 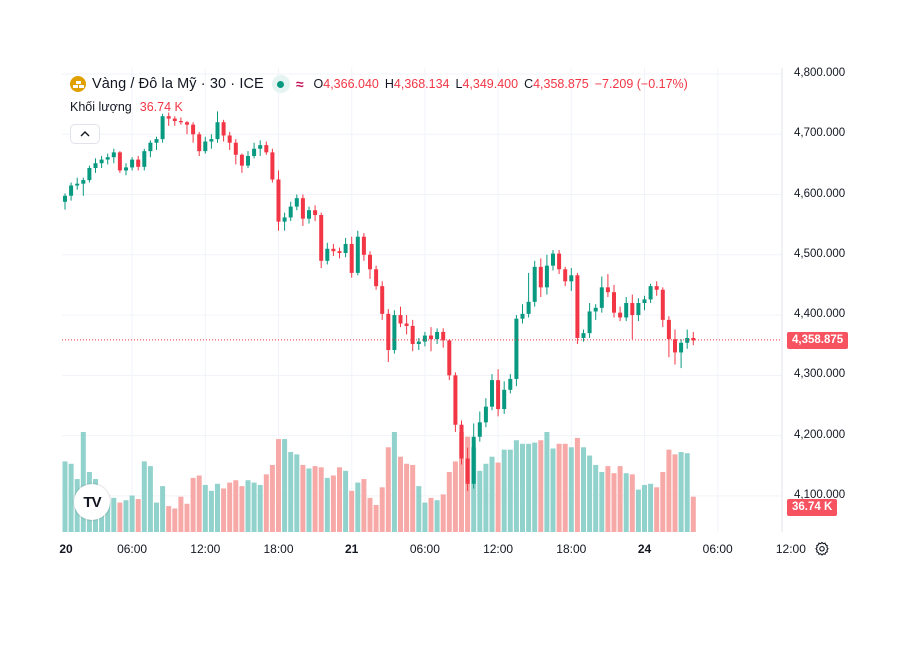 I want to click on time-axis-label: 24, so click(x=644, y=549).